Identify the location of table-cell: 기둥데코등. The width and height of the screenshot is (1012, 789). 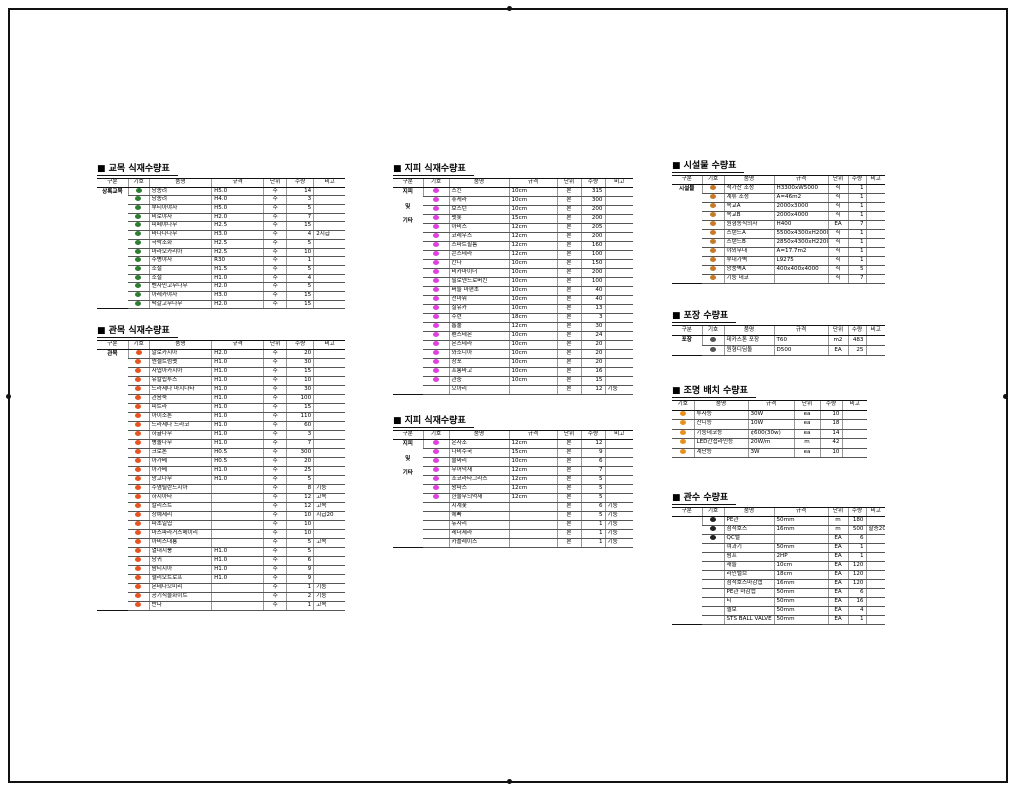
(720, 434).